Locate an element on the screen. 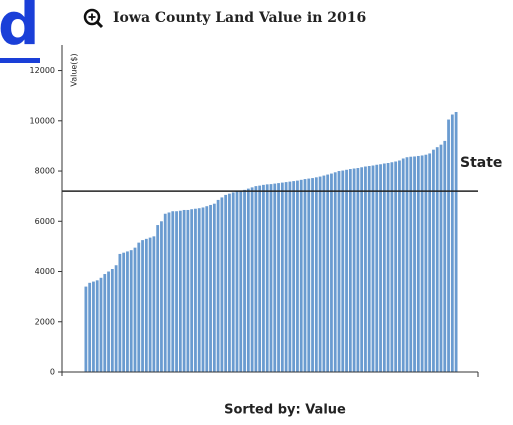  y-tick-label: 4000 is located at coordinates (45, 271).